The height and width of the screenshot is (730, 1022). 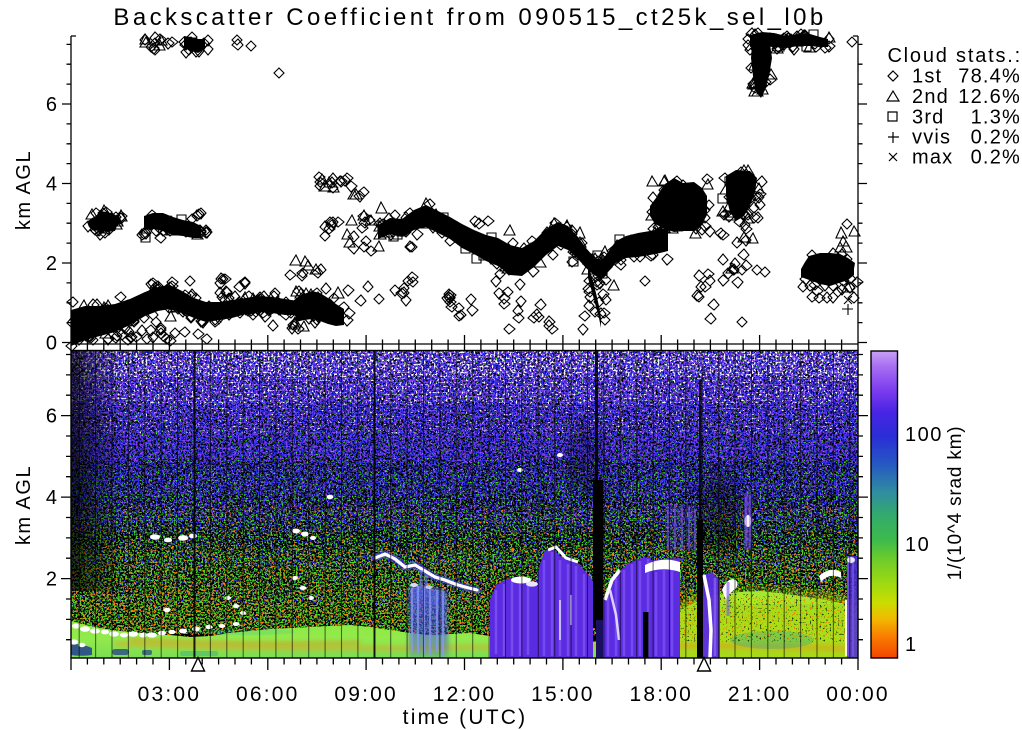 I want to click on svg-text: 21:00, so click(x=760, y=694).